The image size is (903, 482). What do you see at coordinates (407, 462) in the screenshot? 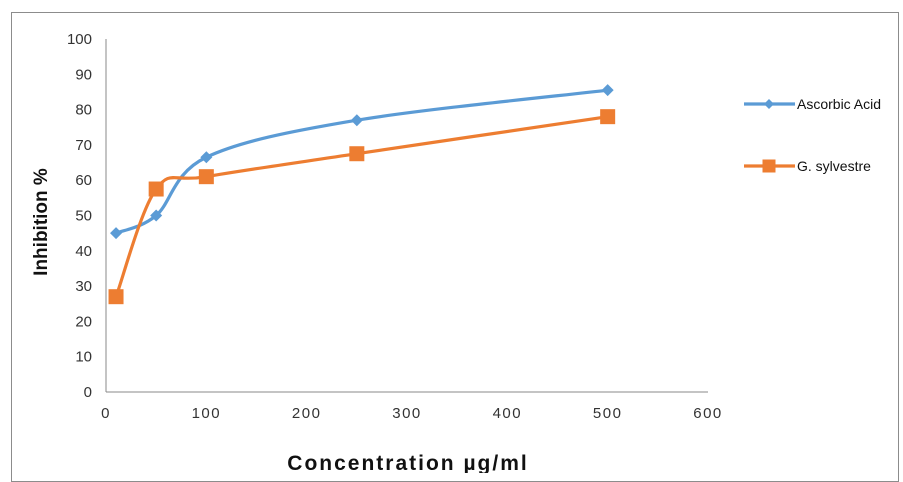
I see `x-axis-title: Concentration µg/ml` at bounding box center [407, 462].